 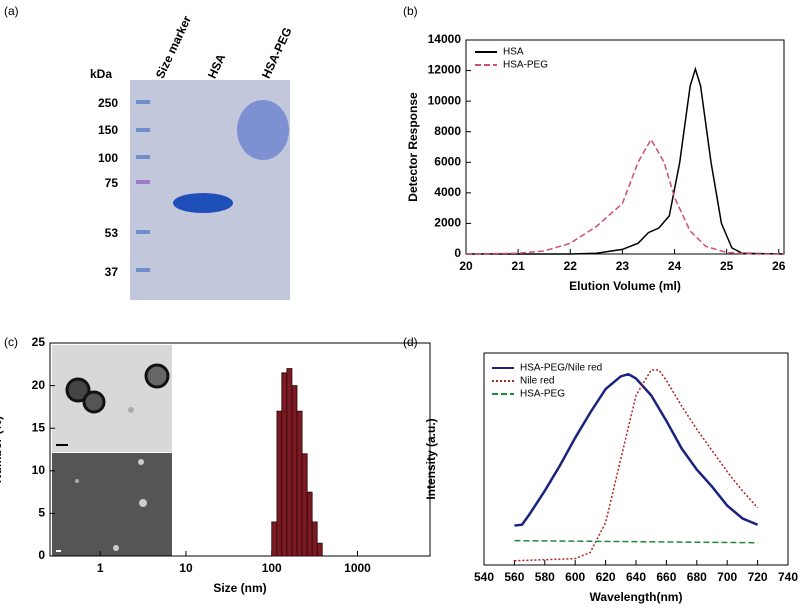 I want to click on x-tick-label: 26, so click(x=779, y=266).